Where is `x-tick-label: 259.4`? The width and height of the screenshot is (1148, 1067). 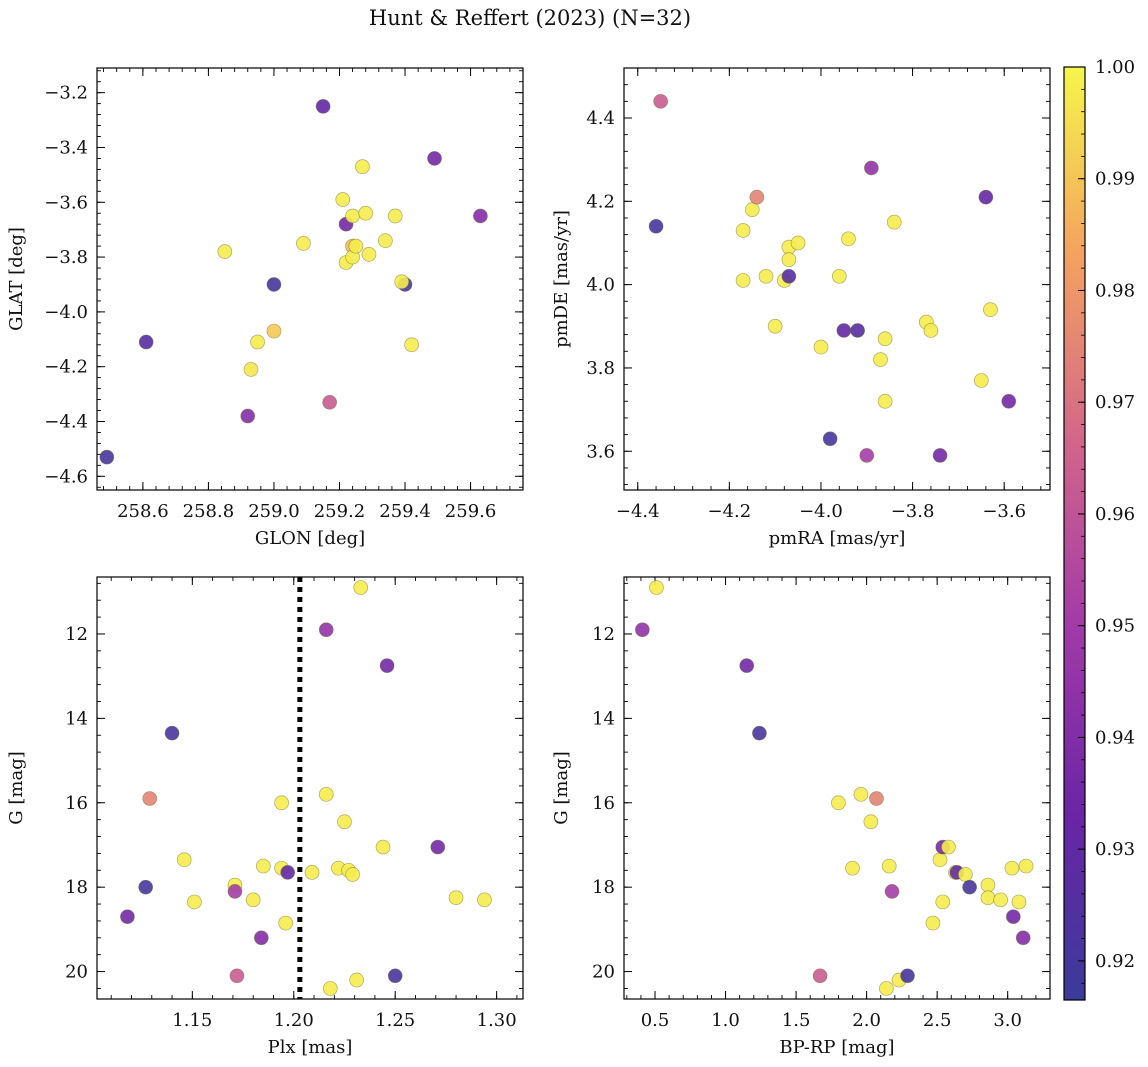 x-tick-label: 259.4 is located at coordinates (405, 511).